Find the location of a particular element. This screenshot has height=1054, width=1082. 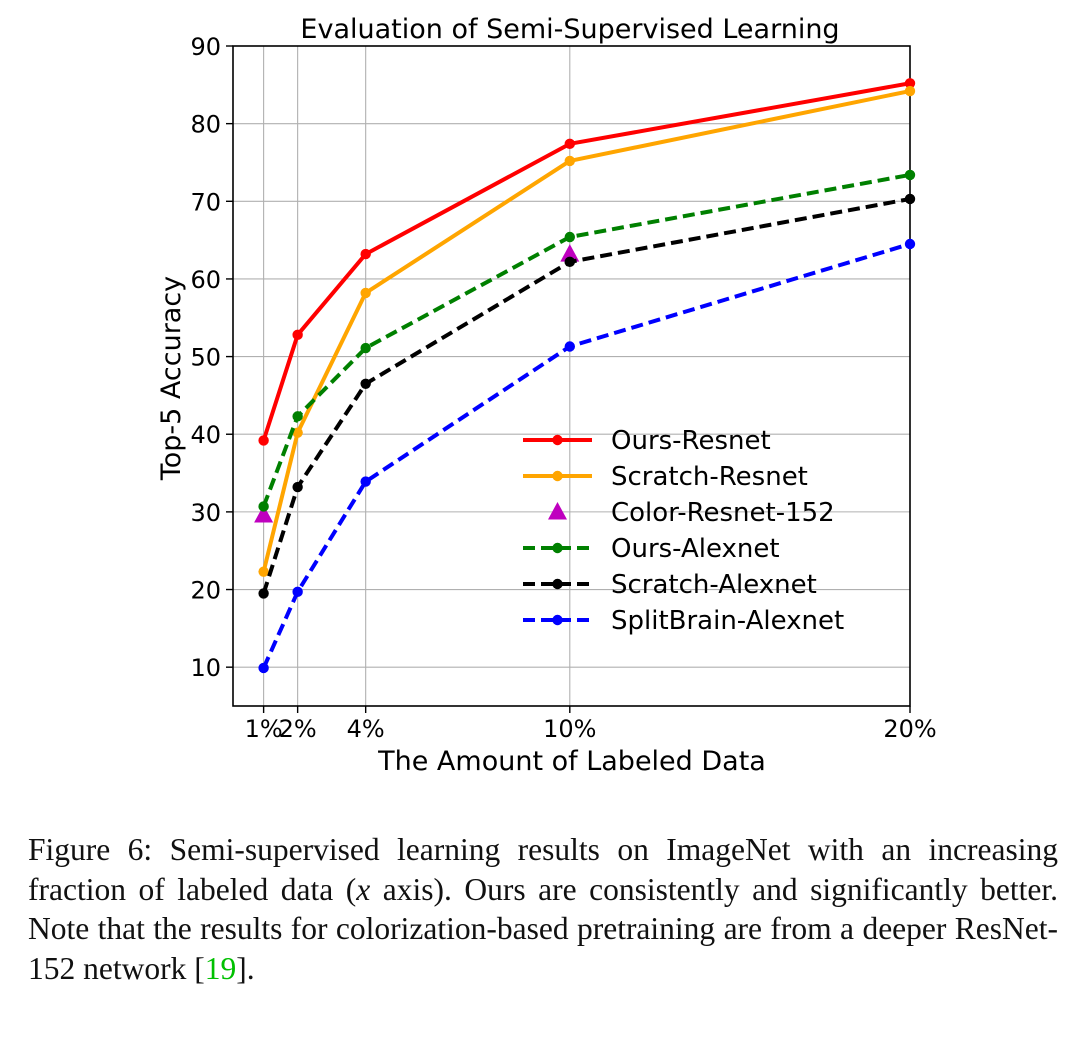

legend-item-ours-alexnet: Ours-Alexnet is located at coordinates (651, 549).